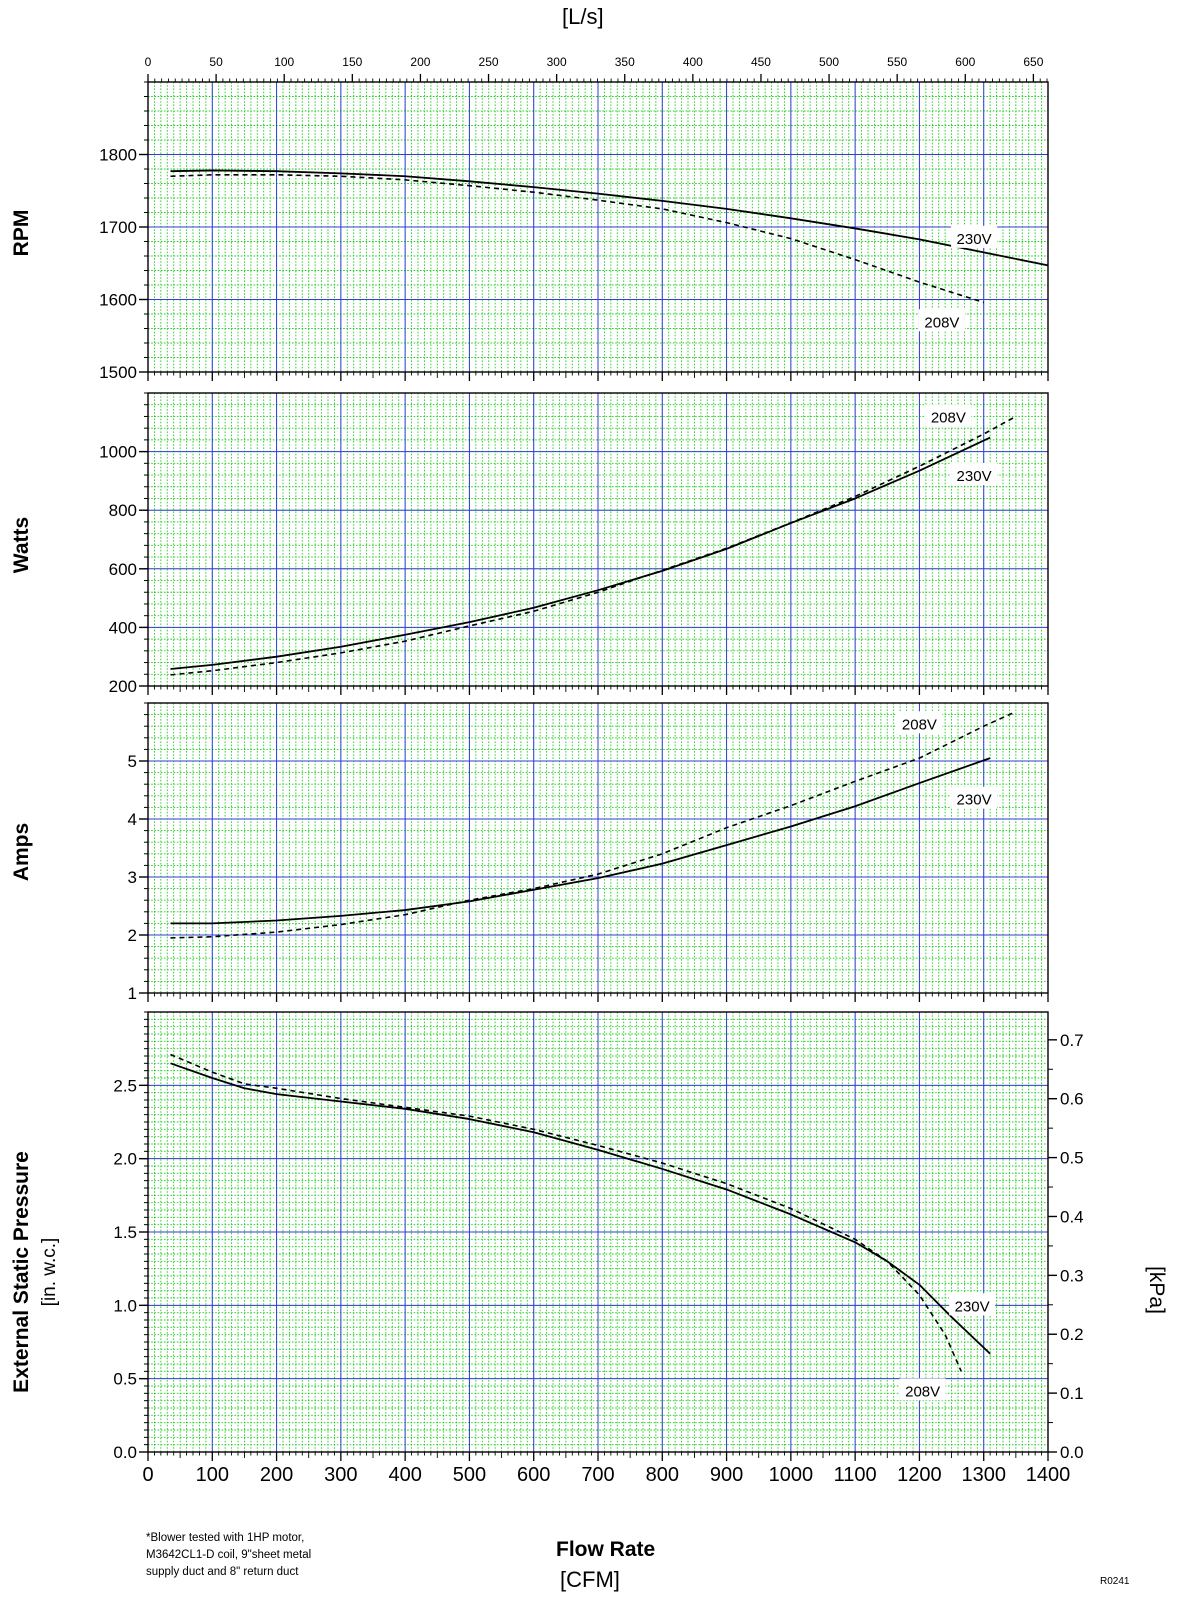 This screenshot has height=1602, width=1181. I want to click on rpm-series-label: 208V, so click(941, 322).